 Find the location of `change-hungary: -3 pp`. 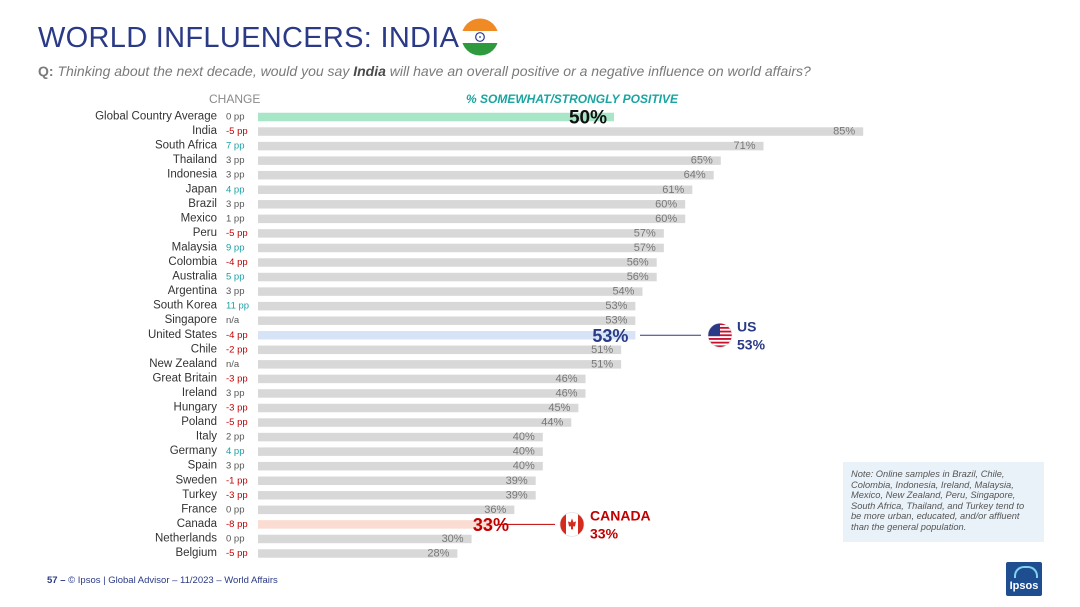

change-hungary: -3 pp is located at coordinates (237, 408).